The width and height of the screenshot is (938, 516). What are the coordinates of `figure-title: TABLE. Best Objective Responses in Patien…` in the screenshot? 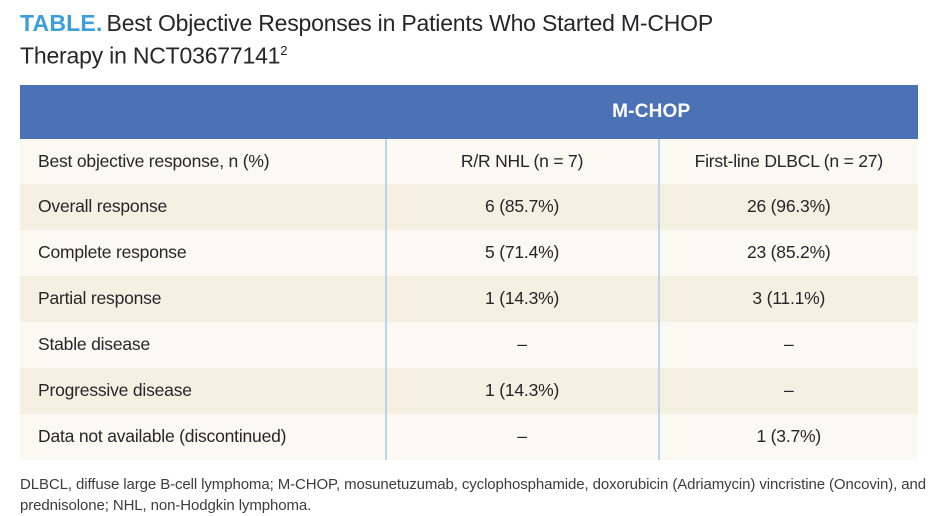 It's located at (370, 40).